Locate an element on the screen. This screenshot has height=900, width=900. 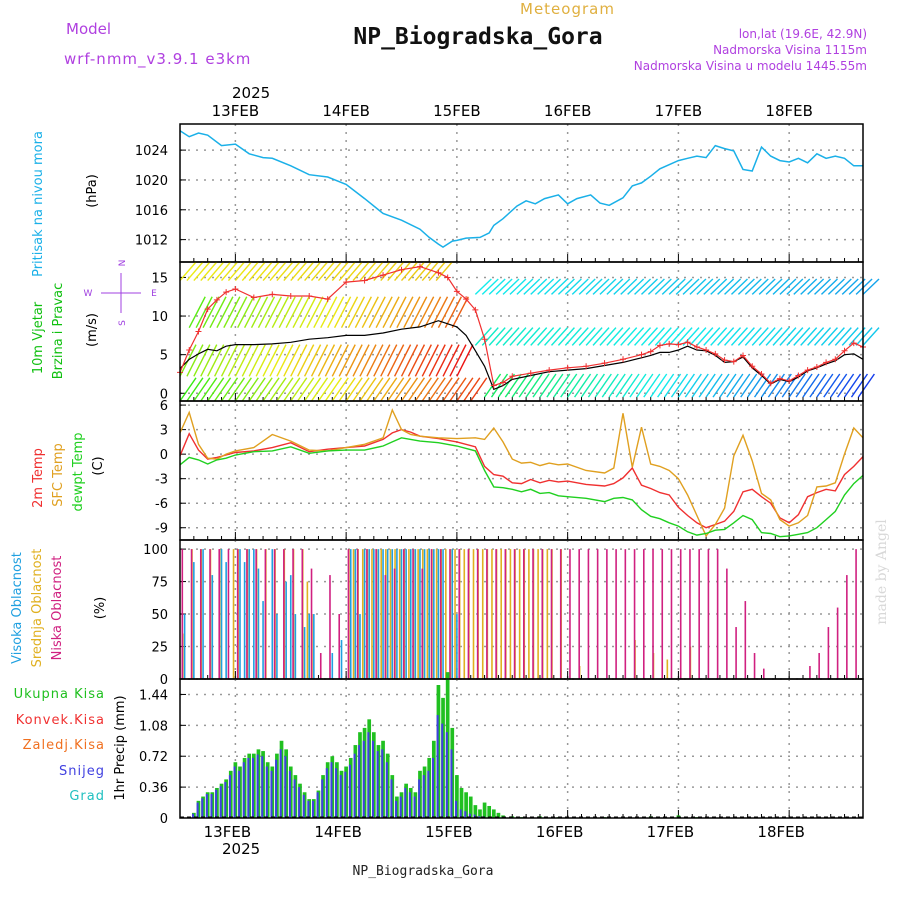
compass-rose: N W E S is located at coordinates (121, 293).